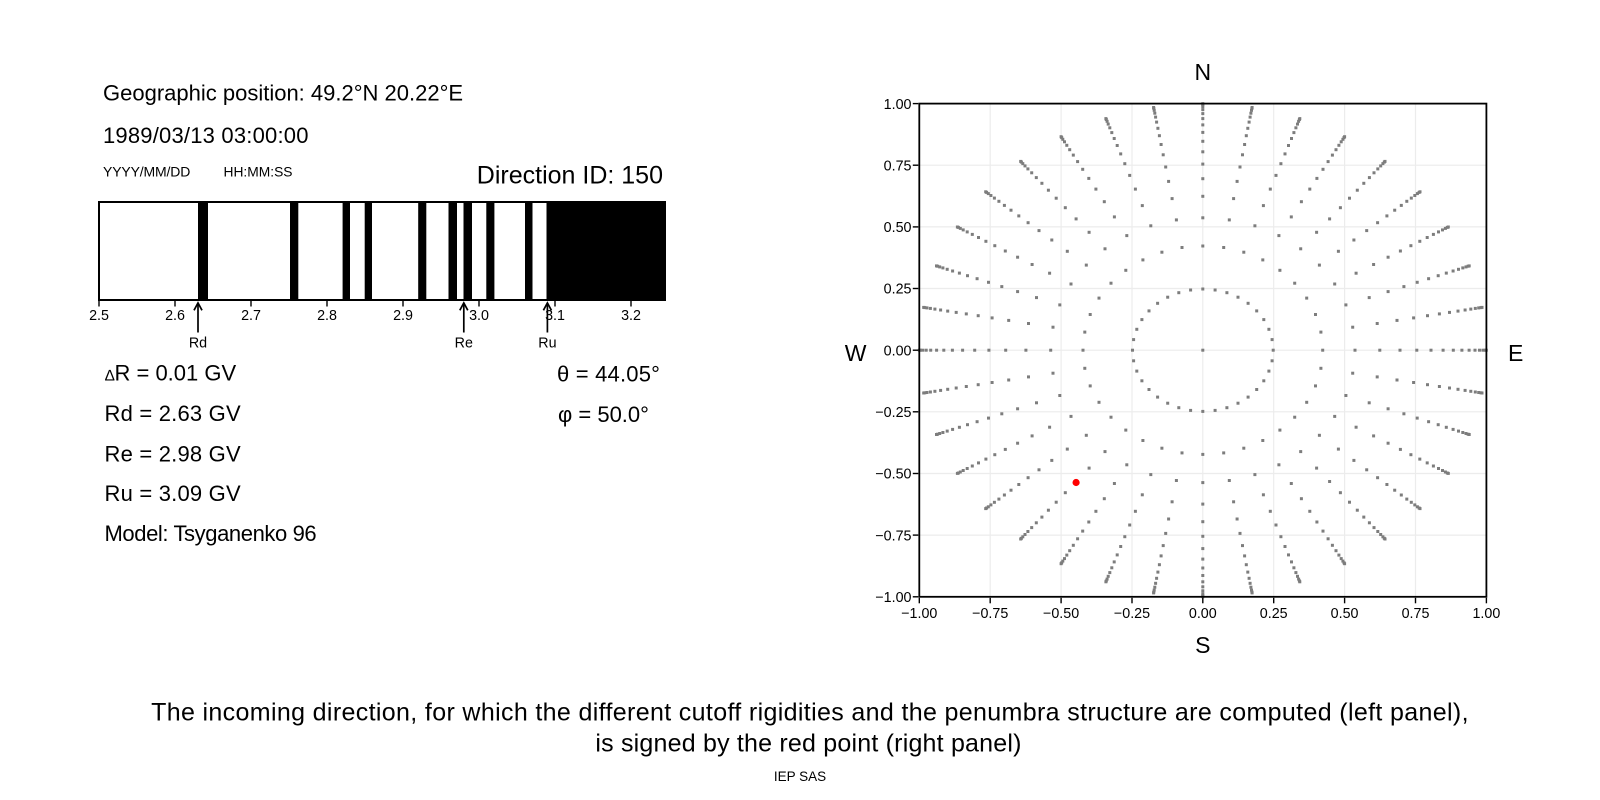 This screenshot has width=1600, height=800. Describe the element at coordinates (800, 776) in the screenshot. I see `svg-text: IEP SAS` at that location.